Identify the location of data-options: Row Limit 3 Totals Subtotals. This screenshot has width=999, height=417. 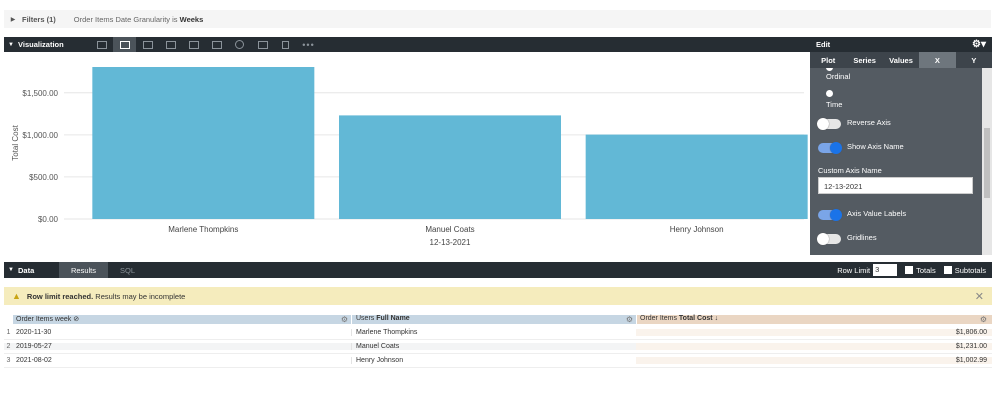
(914, 270).